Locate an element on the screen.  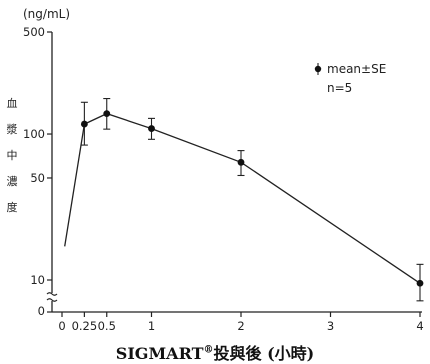
x-tick-label: 4 is located at coordinates (419, 326).